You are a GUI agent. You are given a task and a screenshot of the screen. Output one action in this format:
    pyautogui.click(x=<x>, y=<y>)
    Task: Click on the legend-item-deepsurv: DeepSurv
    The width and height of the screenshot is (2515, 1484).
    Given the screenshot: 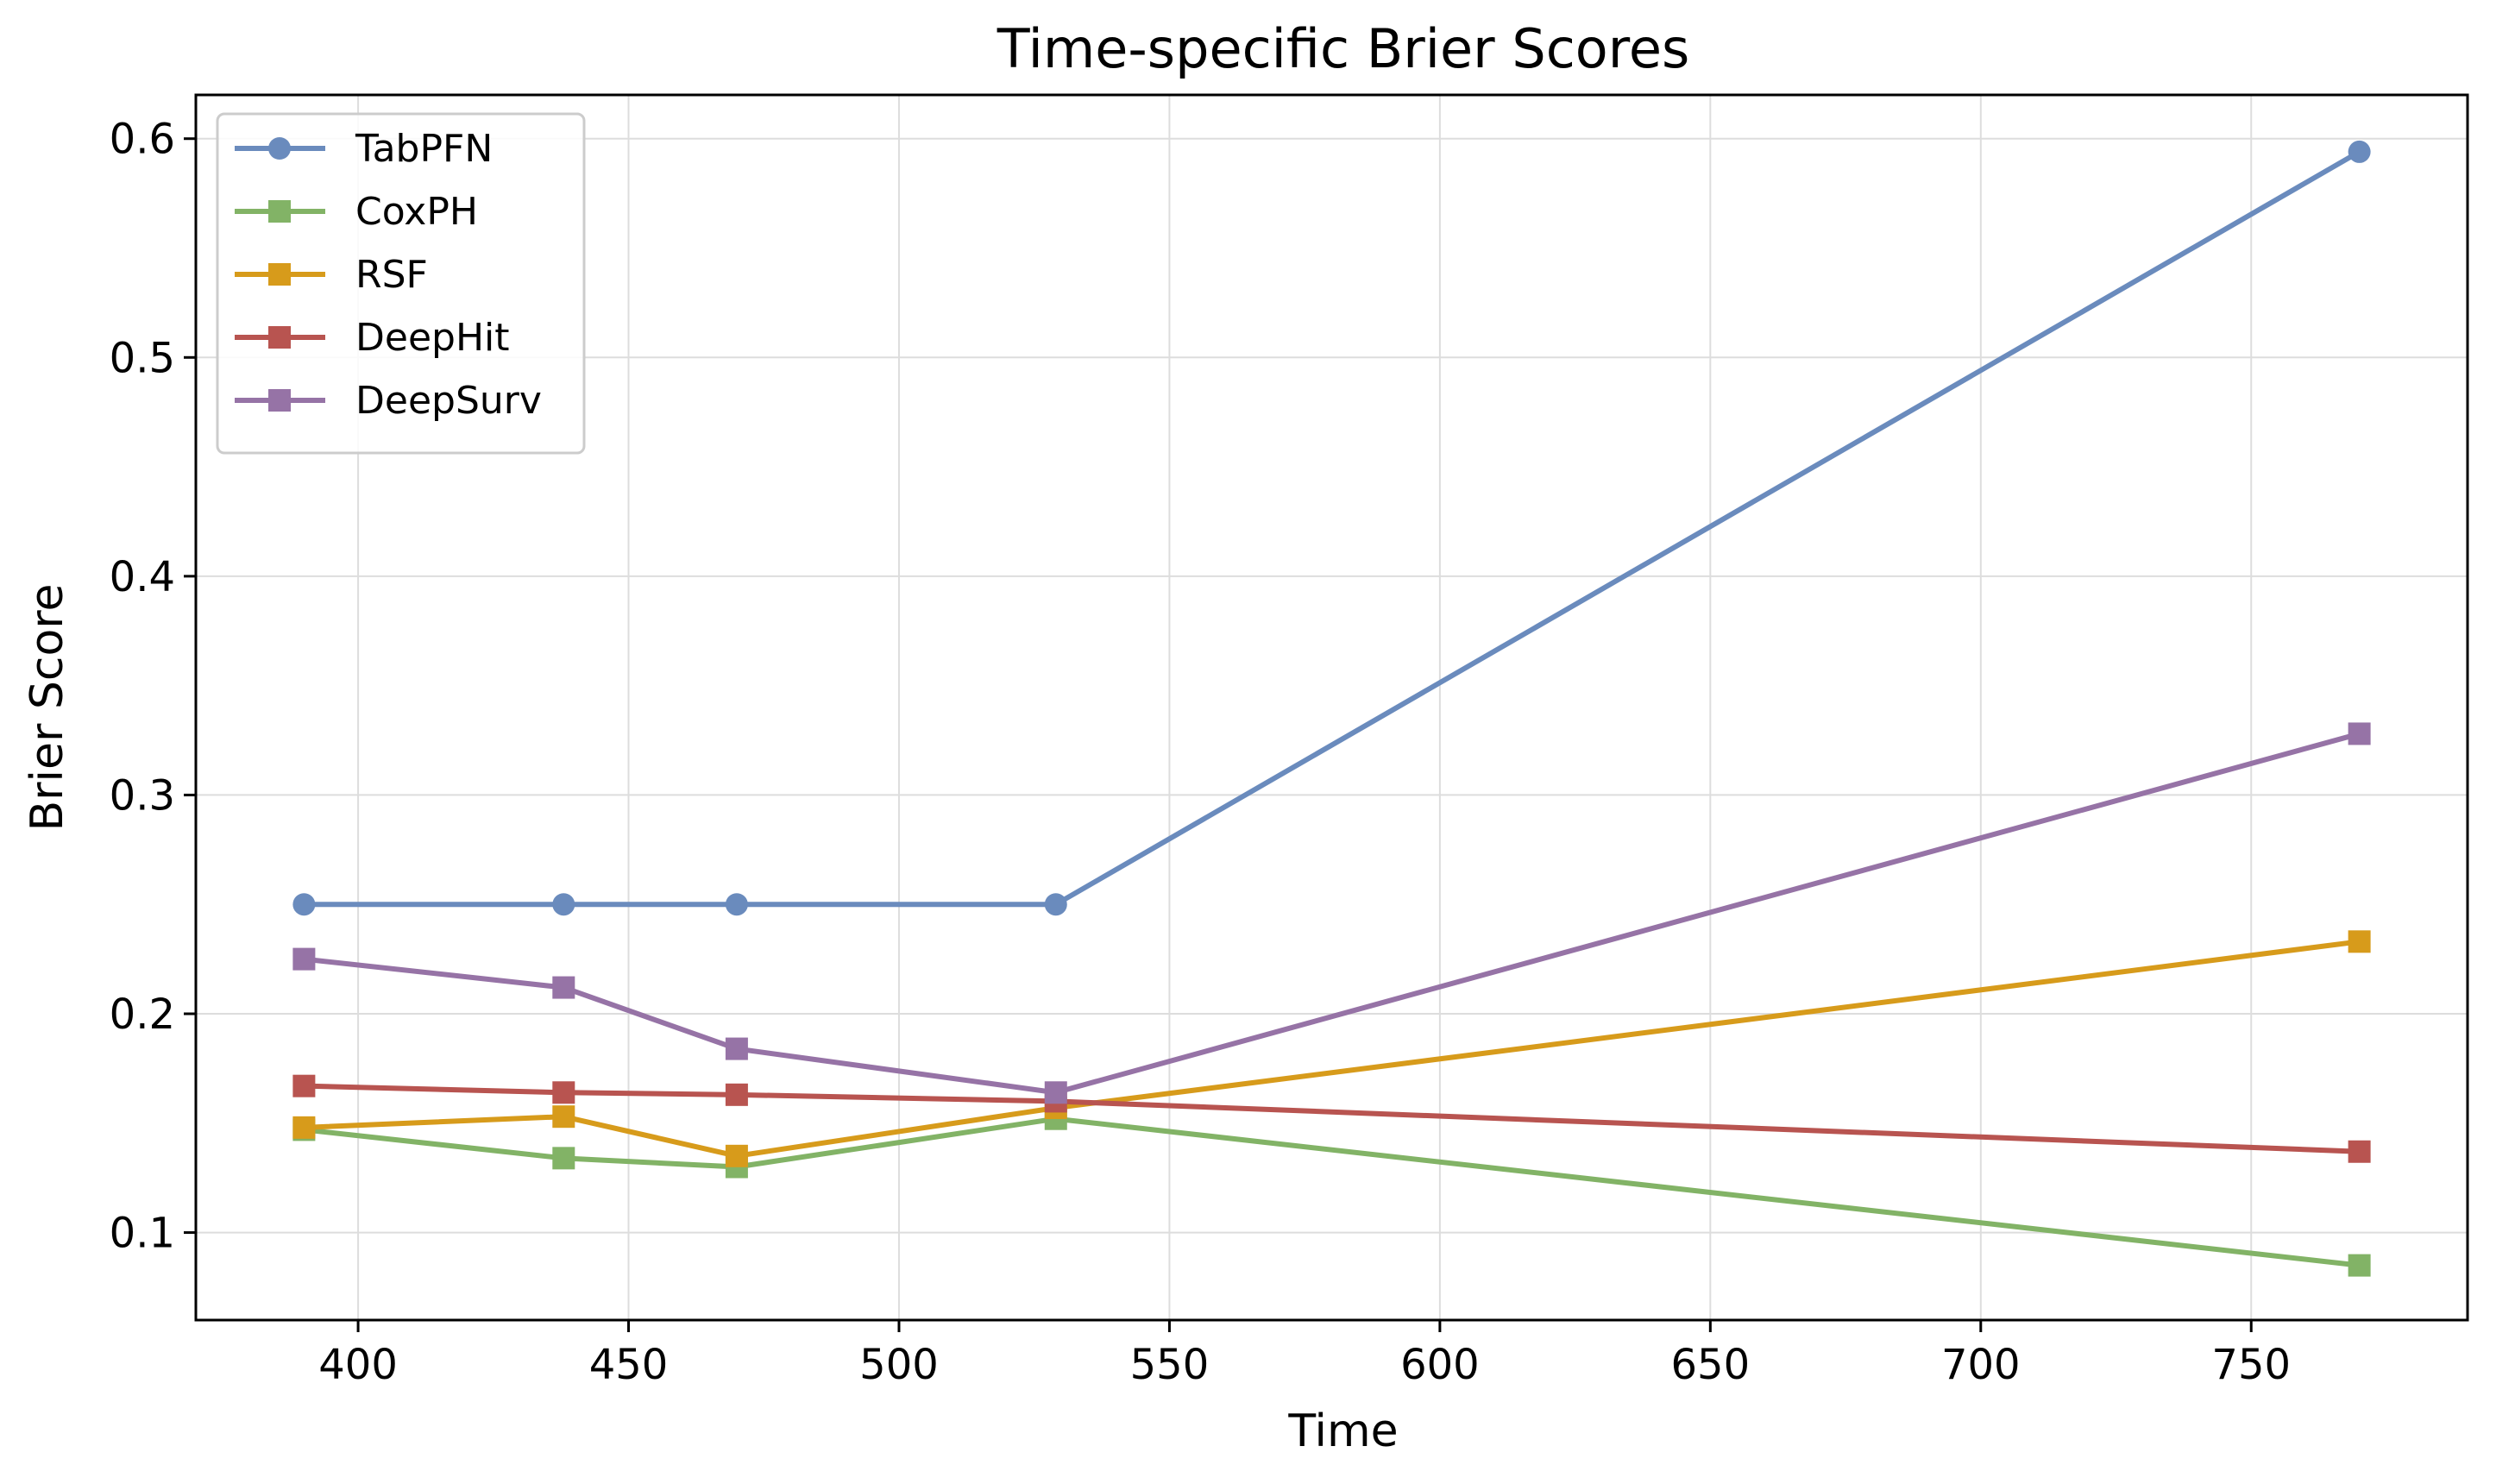 What is the action you would take?
    pyautogui.click(x=388, y=401)
    